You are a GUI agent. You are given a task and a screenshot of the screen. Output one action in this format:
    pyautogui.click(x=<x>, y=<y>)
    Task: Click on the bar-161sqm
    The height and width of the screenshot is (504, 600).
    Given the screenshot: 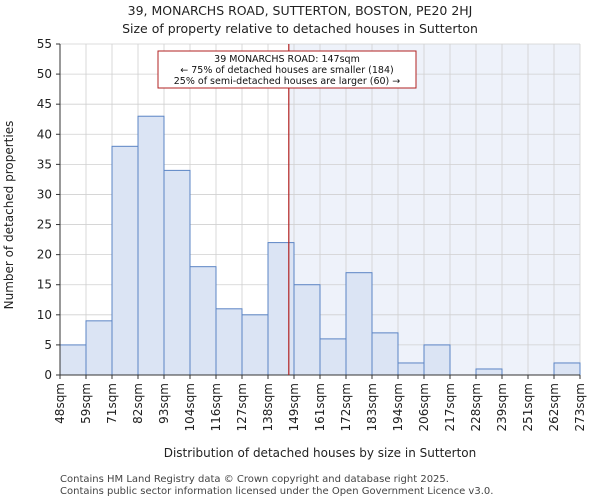 What is the action you would take?
    pyautogui.click(x=333, y=357)
    